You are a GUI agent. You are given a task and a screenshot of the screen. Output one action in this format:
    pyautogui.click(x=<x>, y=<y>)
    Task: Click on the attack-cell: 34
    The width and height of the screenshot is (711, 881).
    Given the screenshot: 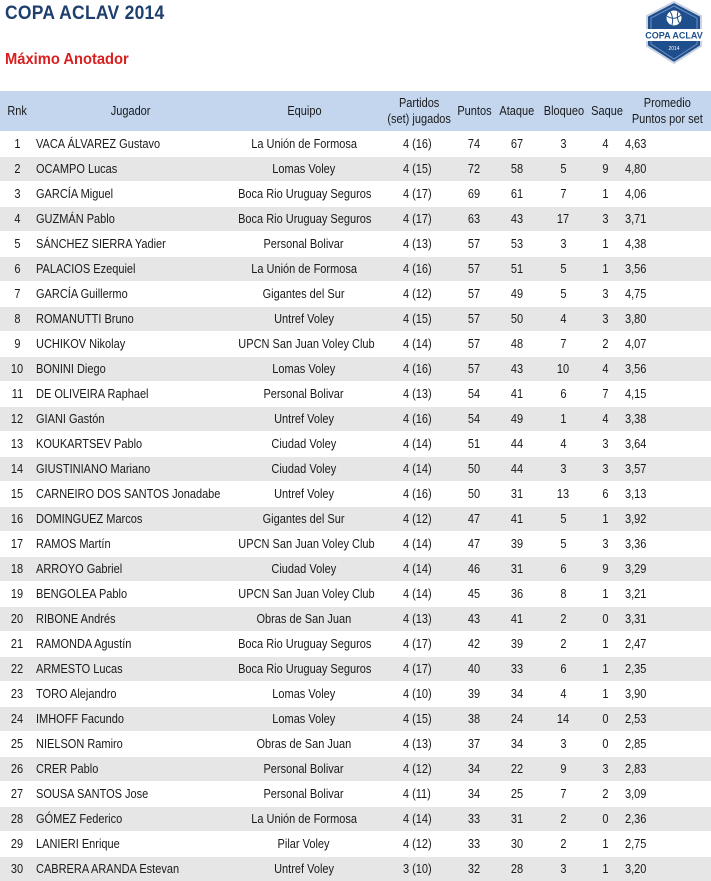 What is the action you would take?
    pyautogui.click(x=517, y=694)
    